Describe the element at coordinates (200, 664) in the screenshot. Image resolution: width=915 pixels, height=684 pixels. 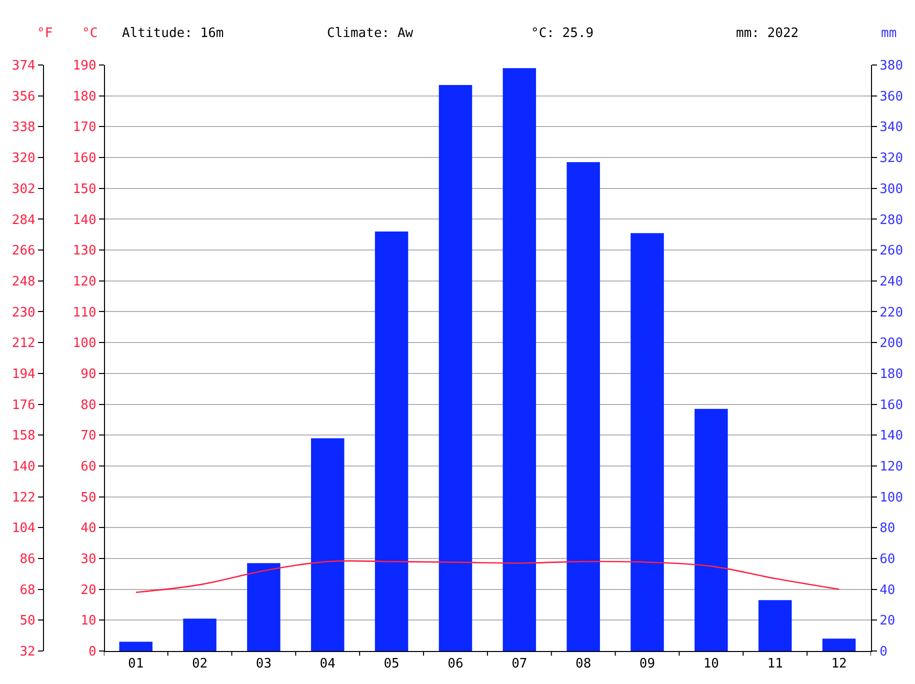
I see `x-tick-label: 02` at that location.